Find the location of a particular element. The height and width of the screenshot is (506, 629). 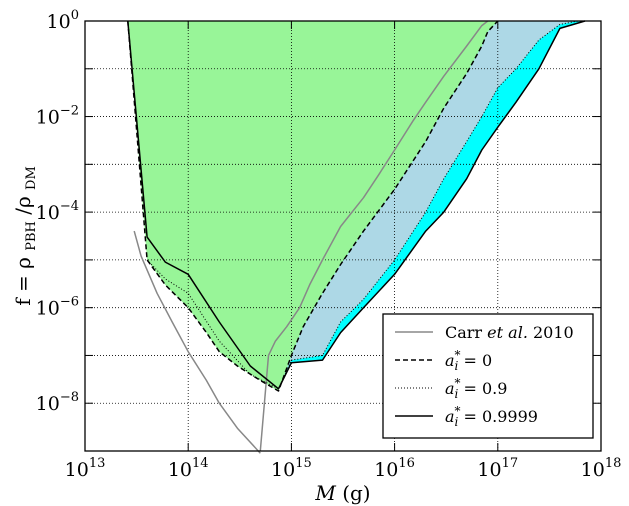

y-tick-exponent: −6 is located at coordinates (69, 302).